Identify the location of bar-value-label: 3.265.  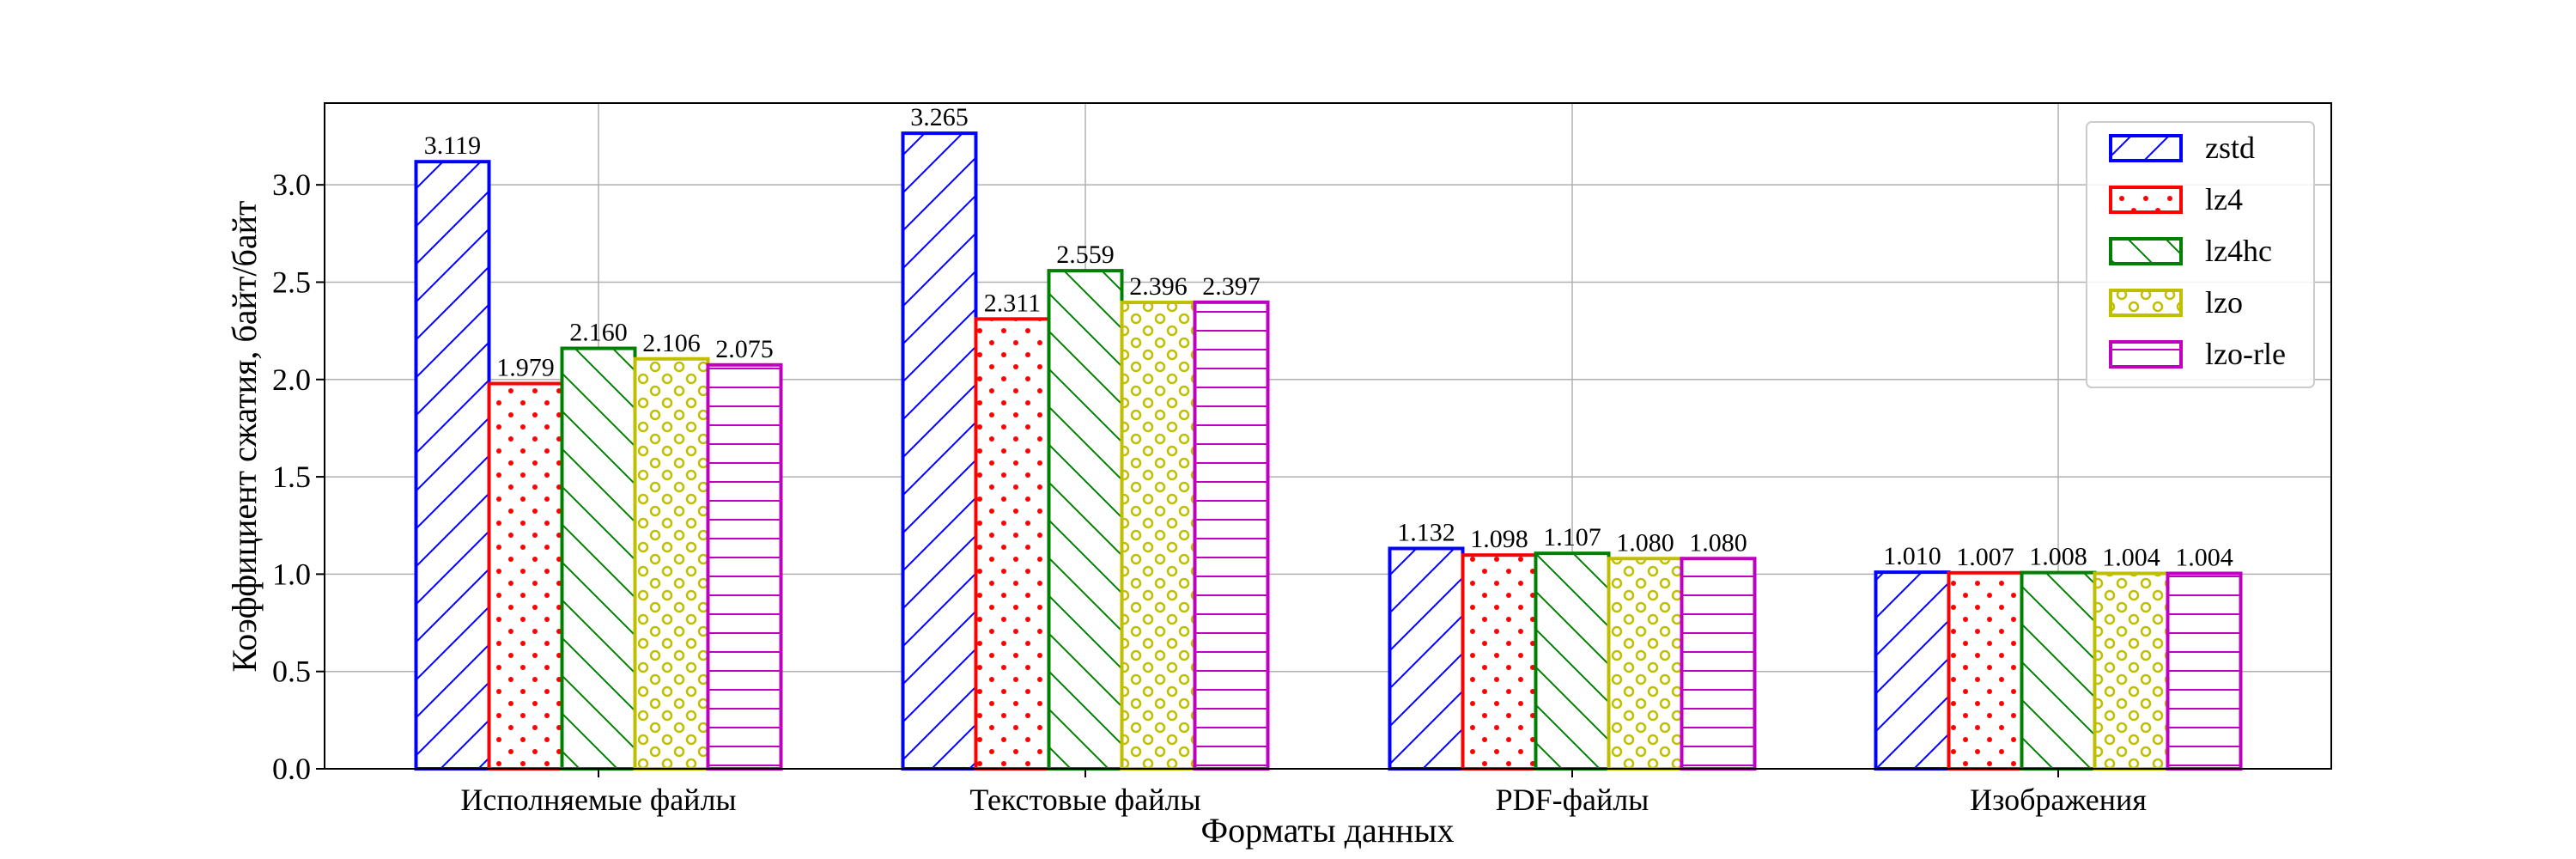
(940, 117).